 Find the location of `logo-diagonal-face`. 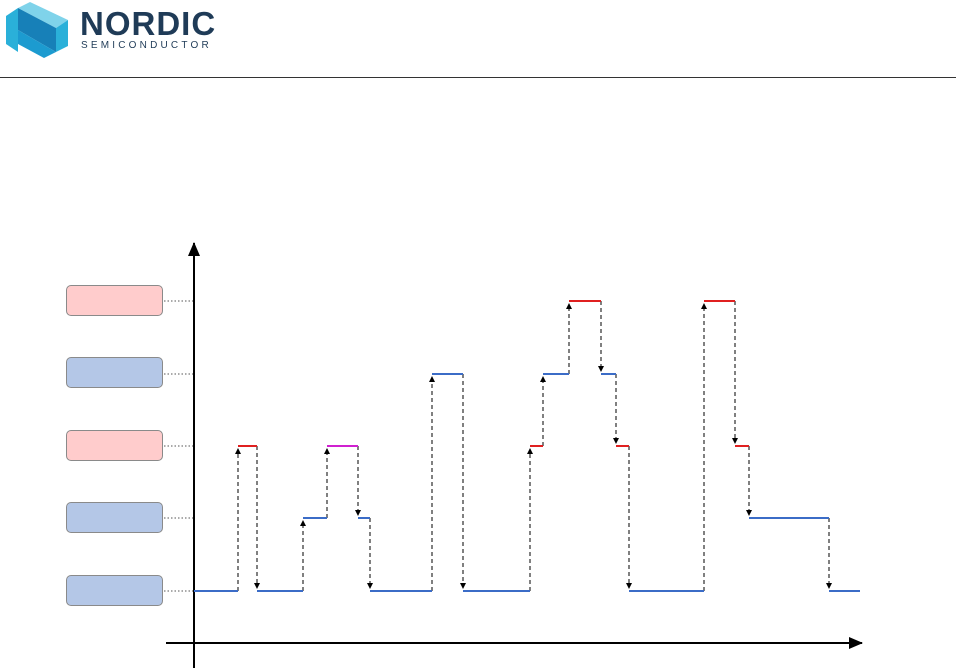

logo-diagonal-face is located at coordinates (37, 30).